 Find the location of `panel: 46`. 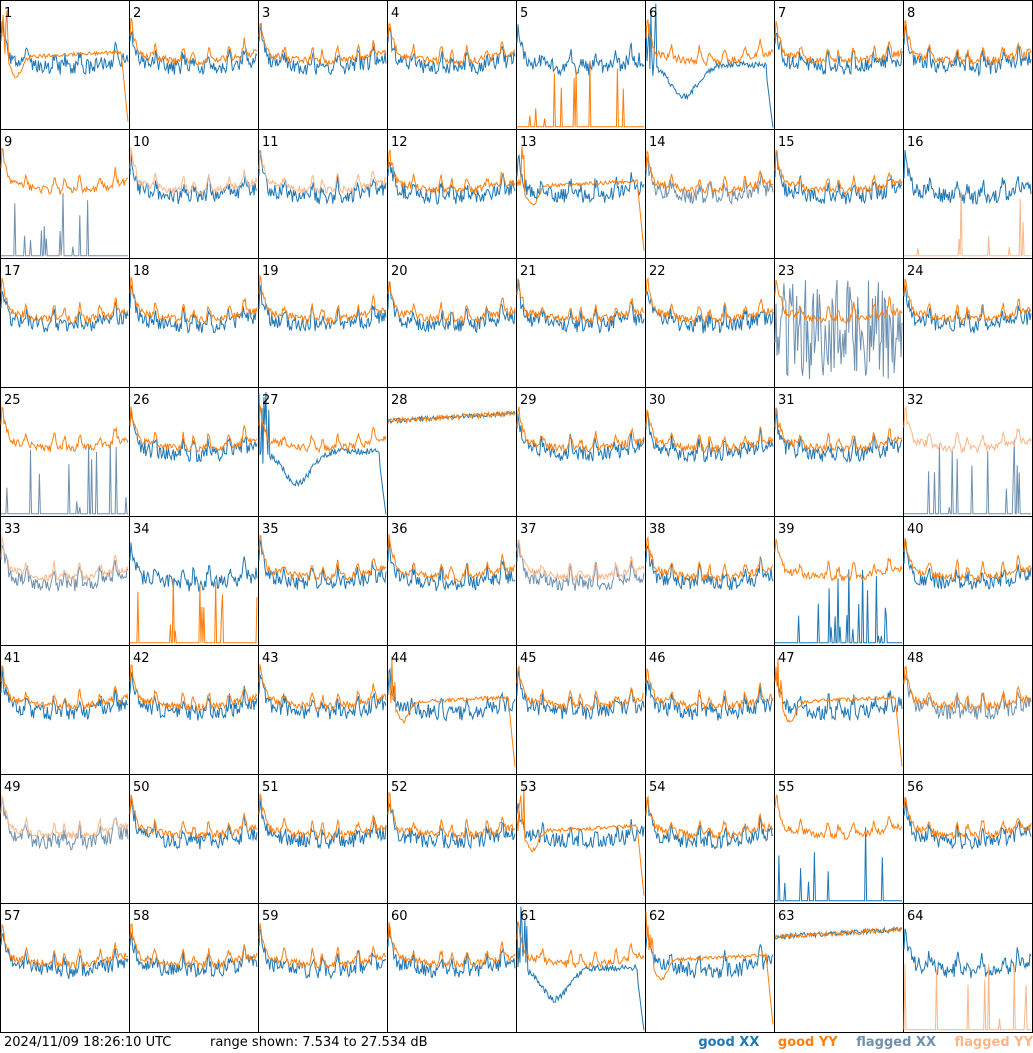

panel: 46 is located at coordinates (710, 710).